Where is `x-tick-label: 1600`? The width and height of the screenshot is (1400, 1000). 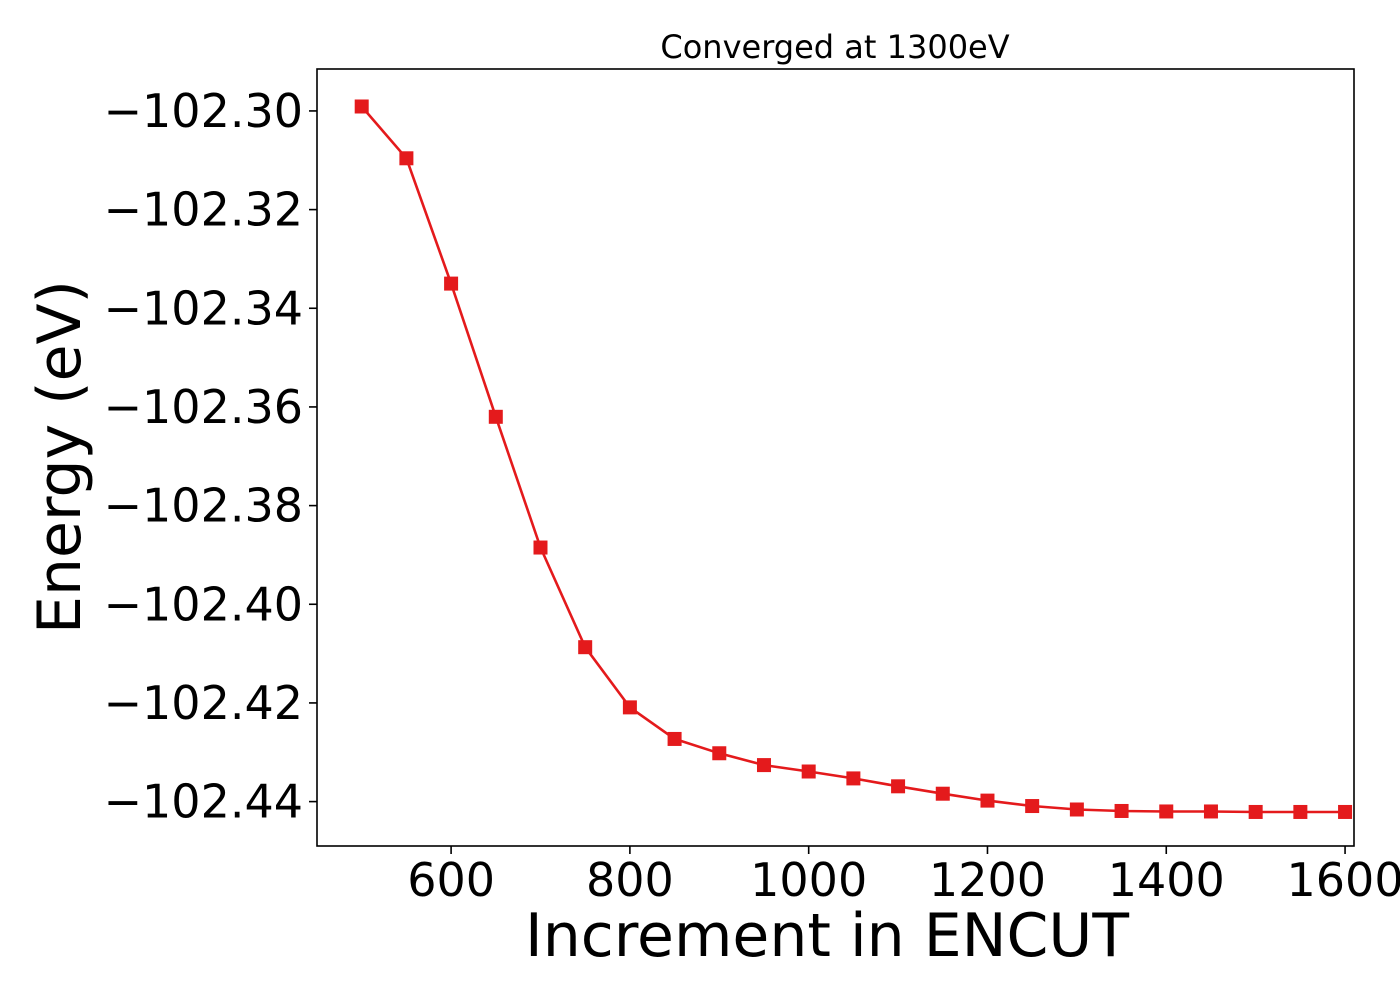 x-tick-label: 1600 is located at coordinates (1343, 880).